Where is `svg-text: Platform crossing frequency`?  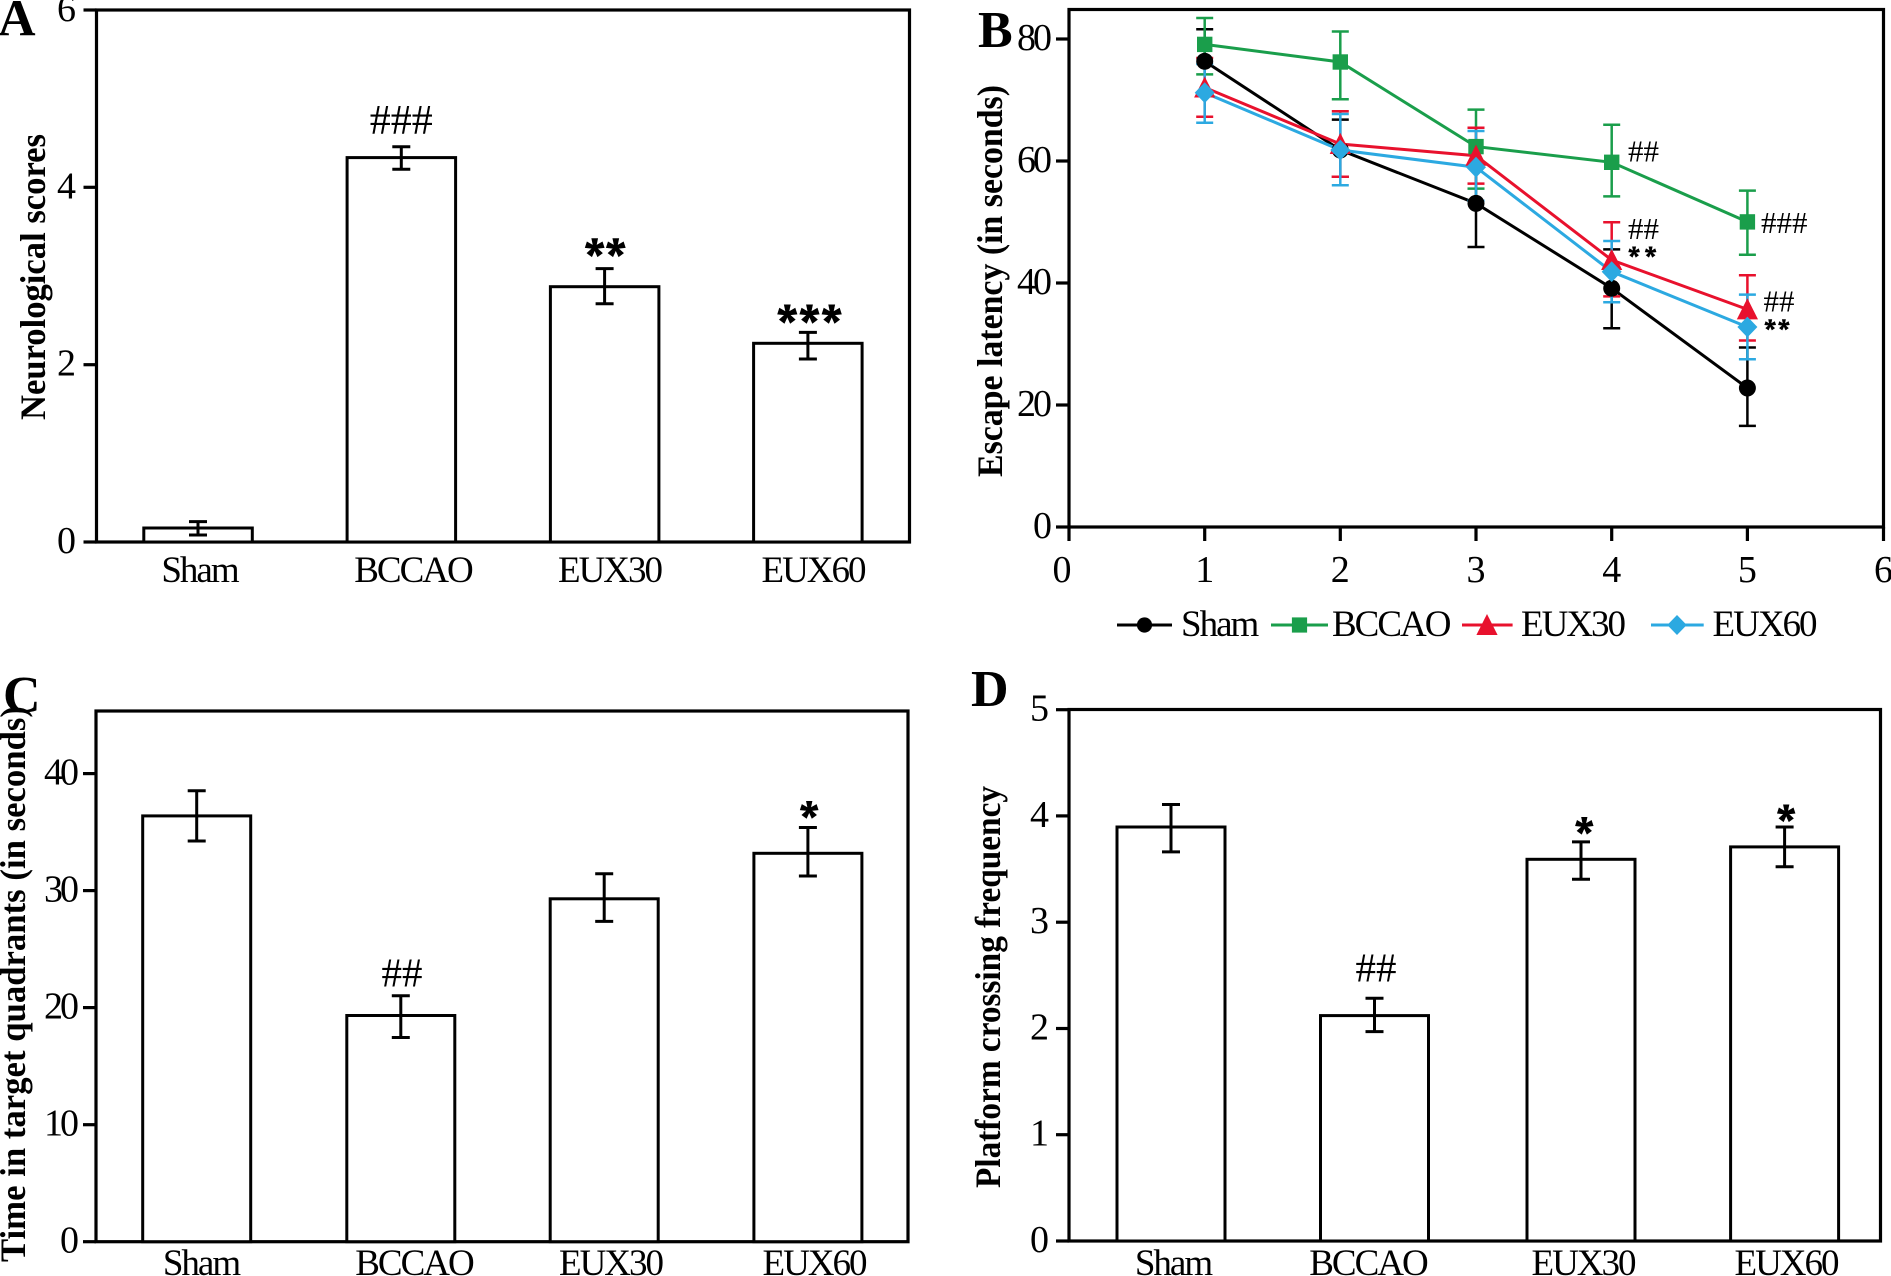 svg-text: Platform crossing frequency is located at coordinates (988, 987).